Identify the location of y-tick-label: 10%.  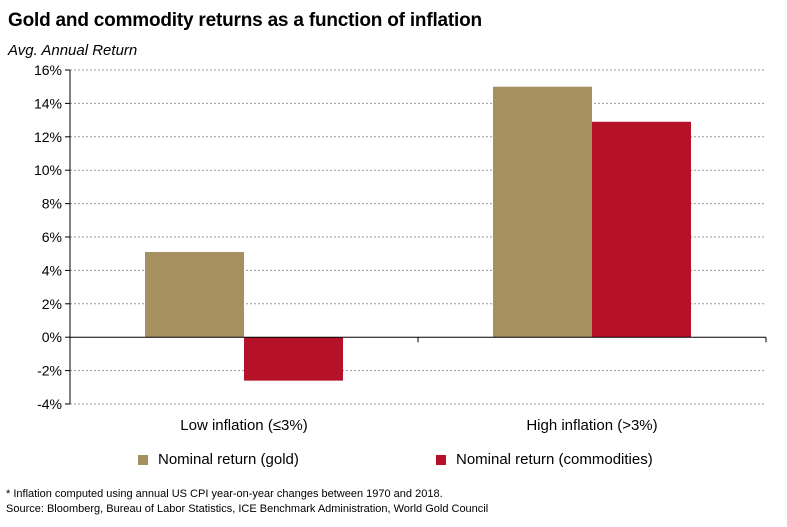
(48, 170).